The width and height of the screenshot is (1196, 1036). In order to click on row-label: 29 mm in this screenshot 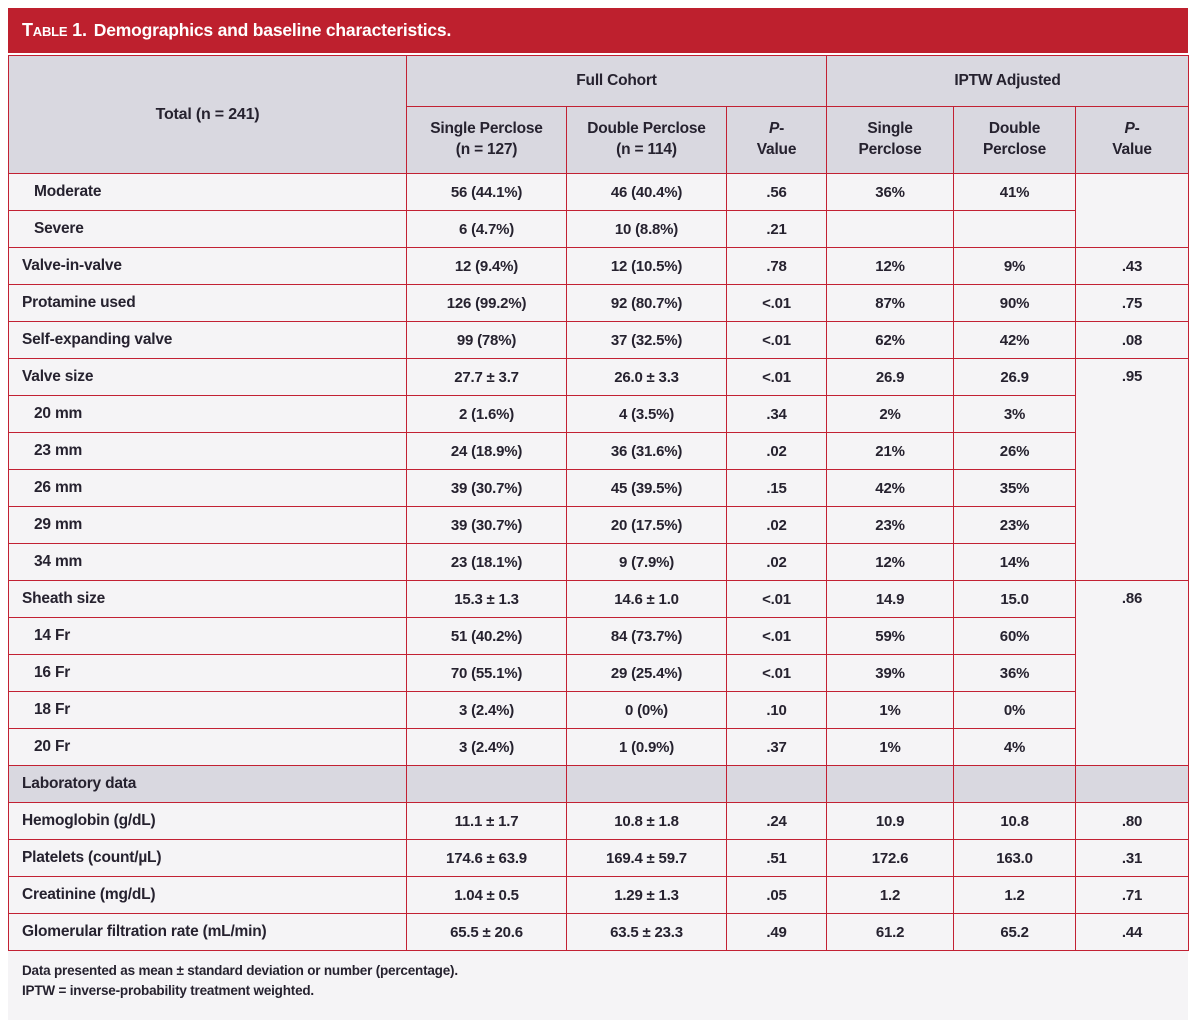, I will do `click(207, 525)`.